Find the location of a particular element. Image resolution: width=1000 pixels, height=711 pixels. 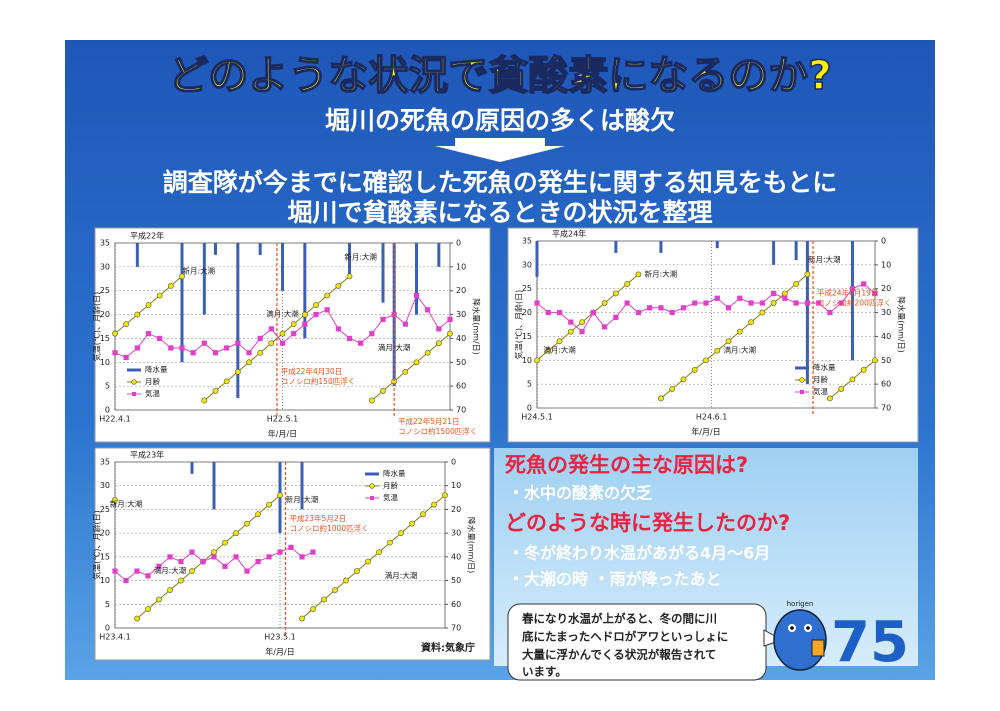

chart-title: 平成24年 is located at coordinates (569, 234).